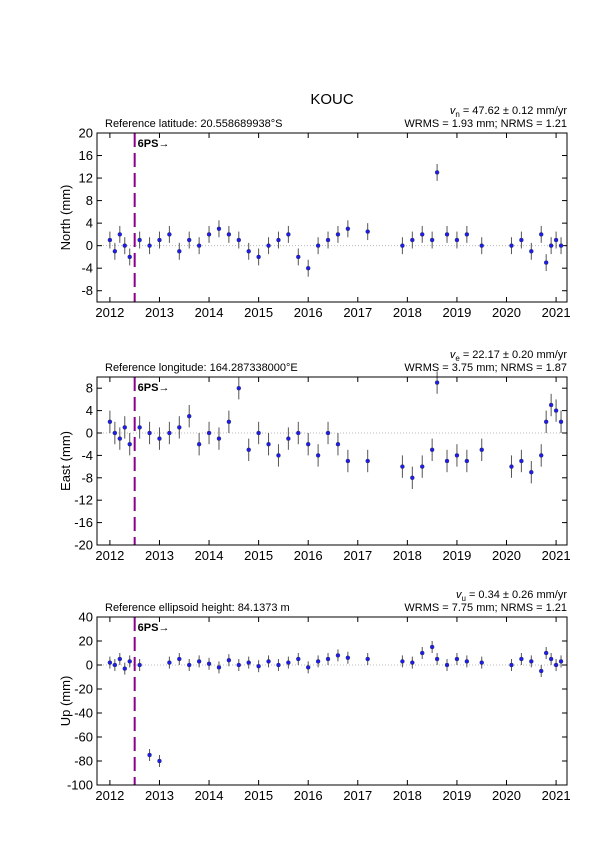  What do you see at coordinates (516, 595) in the screenshot?
I see `velocity-value: = 0.34 ± 0.26 mm/yr` at bounding box center [516, 595].